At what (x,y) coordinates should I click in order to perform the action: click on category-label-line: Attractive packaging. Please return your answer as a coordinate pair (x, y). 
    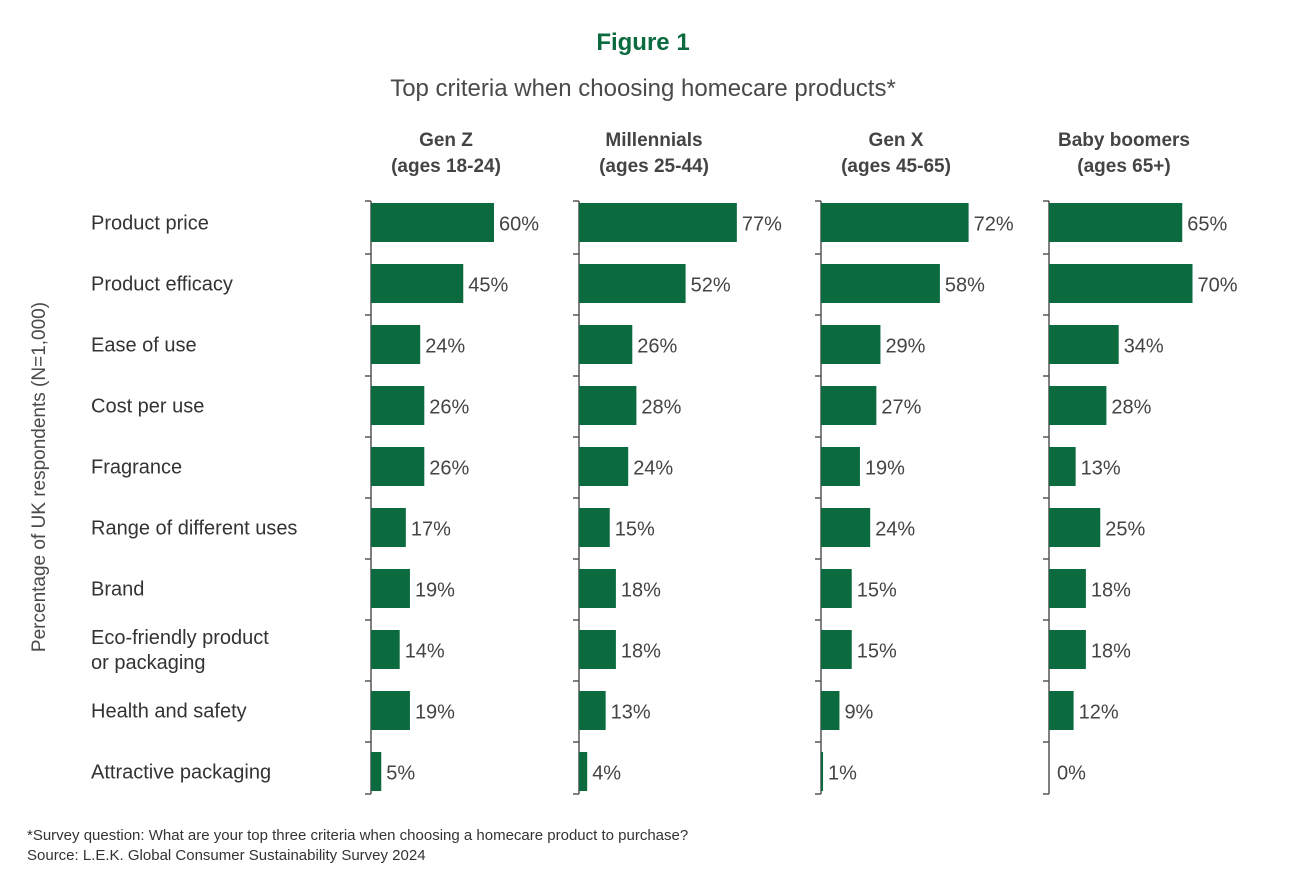
    Looking at the image, I should click on (181, 773).